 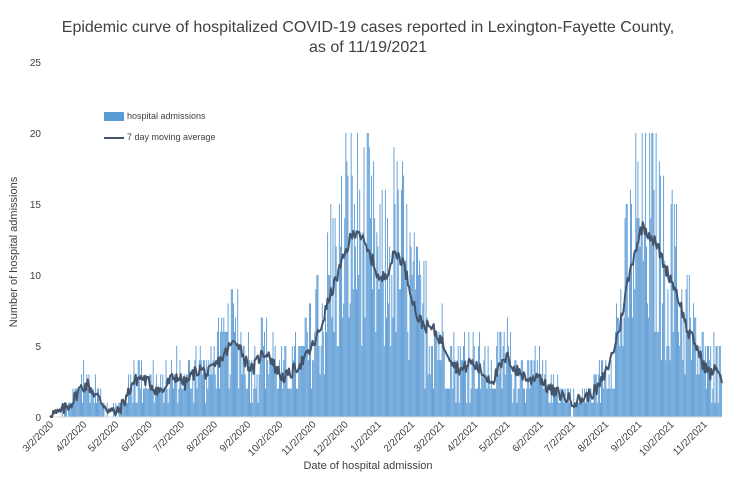 I want to click on y-axis-ticks: 0 5 10 15 20 25, so click(x=36, y=241).